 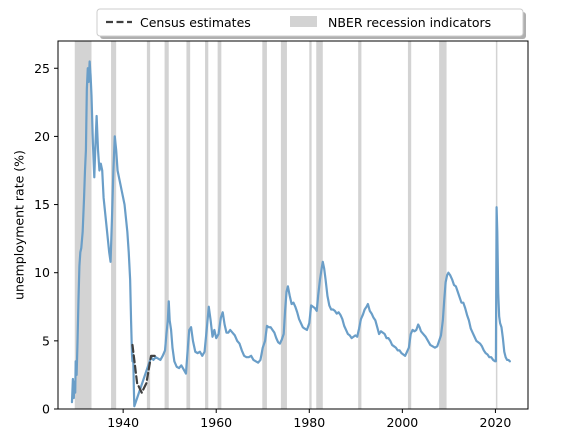 I want to click on x-tick-label-0: 1940, so click(x=123, y=422).